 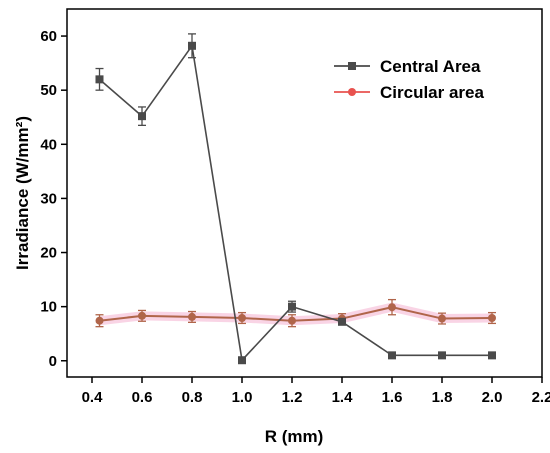 What do you see at coordinates (541, 397) in the screenshot?
I see `x-tick-label: 2.2` at bounding box center [541, 397].